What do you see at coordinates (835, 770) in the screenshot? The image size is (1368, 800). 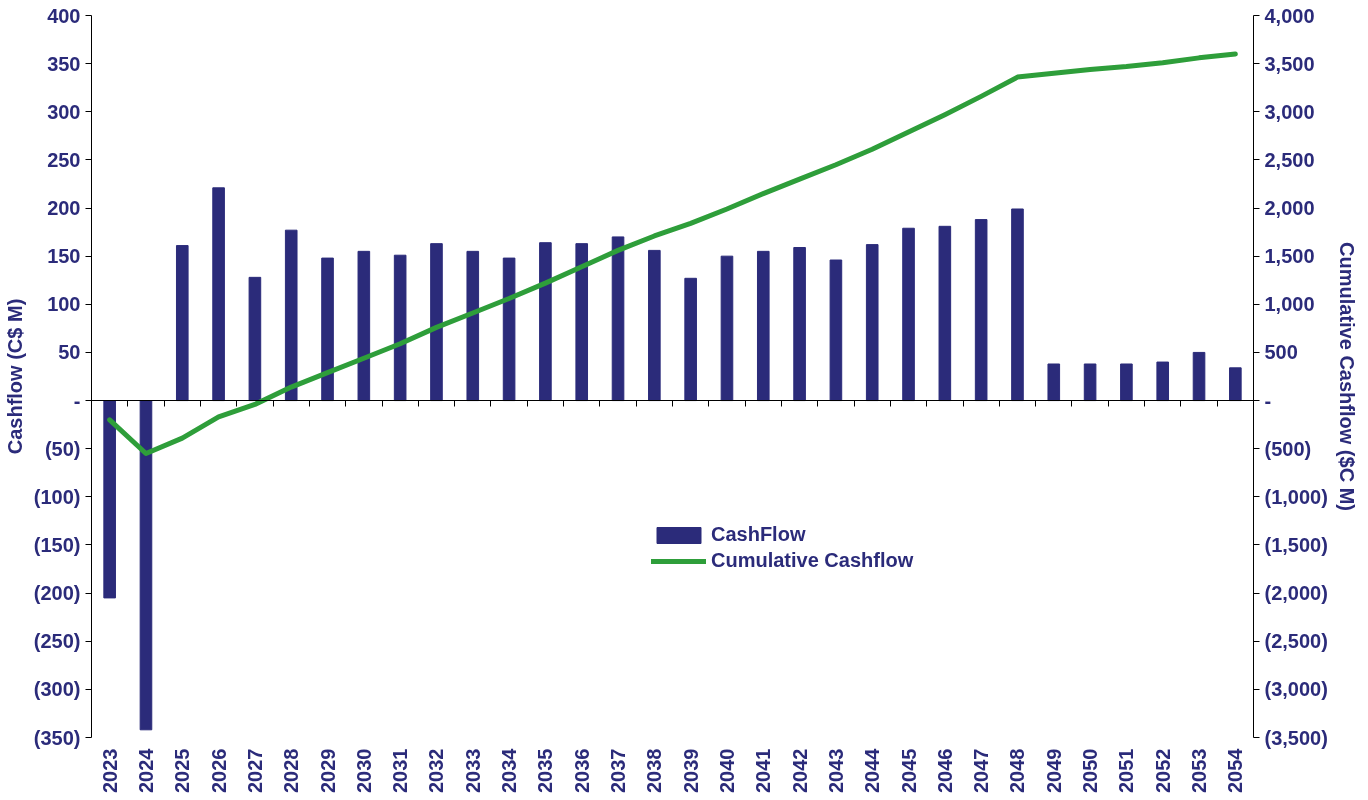 I see `x-tick-label: 2043` at bounding box center [835, 770].